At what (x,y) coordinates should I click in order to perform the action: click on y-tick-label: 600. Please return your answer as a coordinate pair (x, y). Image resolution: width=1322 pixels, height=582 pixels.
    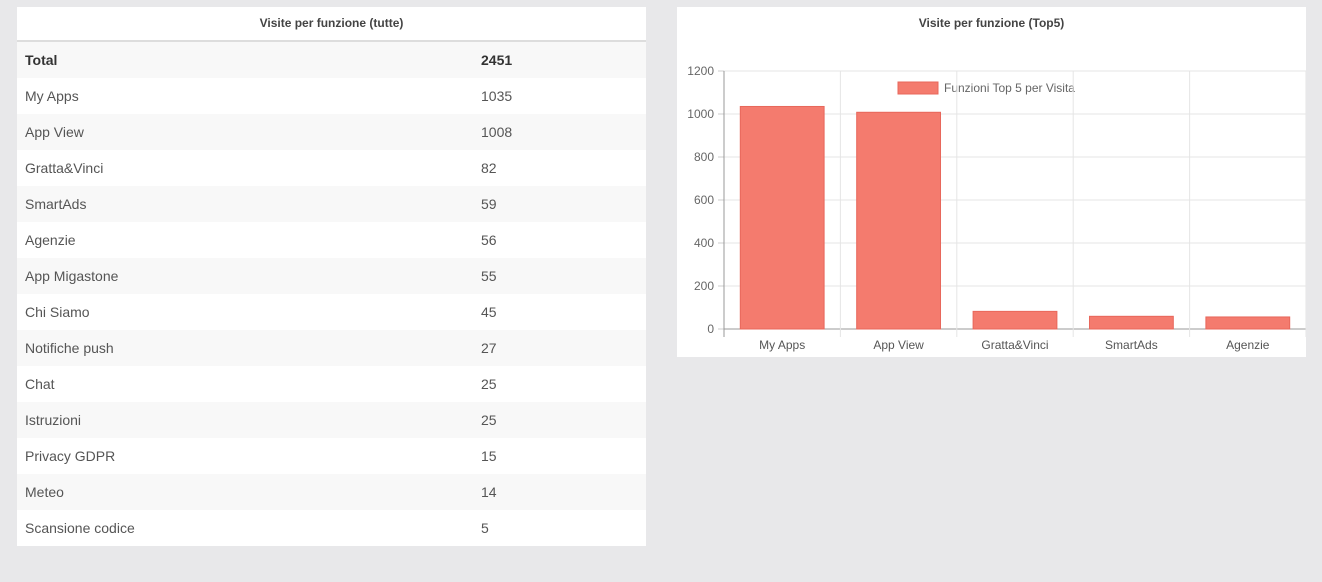
    Looking at the image, I should click on (704, 200).